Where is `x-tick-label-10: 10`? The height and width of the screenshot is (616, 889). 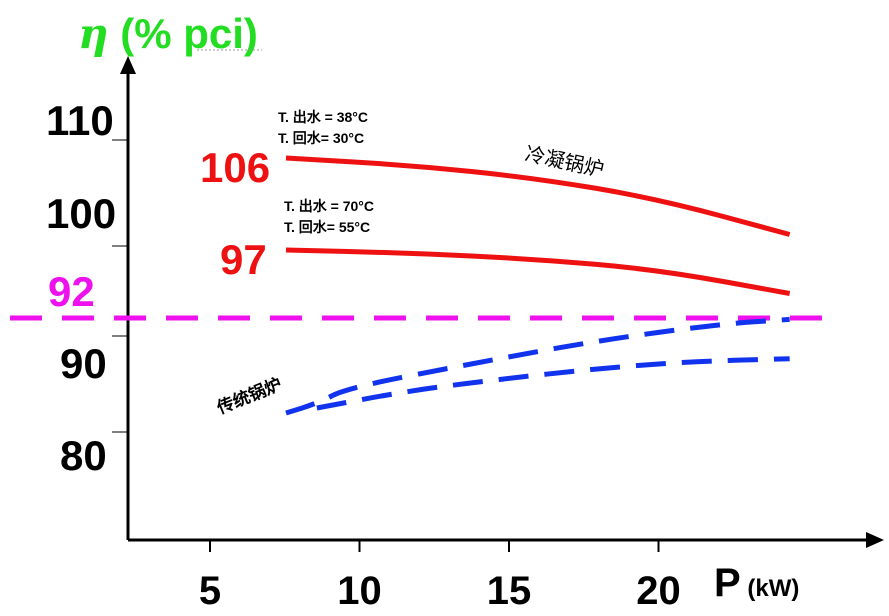 x-tick-label-10: 10 is located at coordinates (359, 591).